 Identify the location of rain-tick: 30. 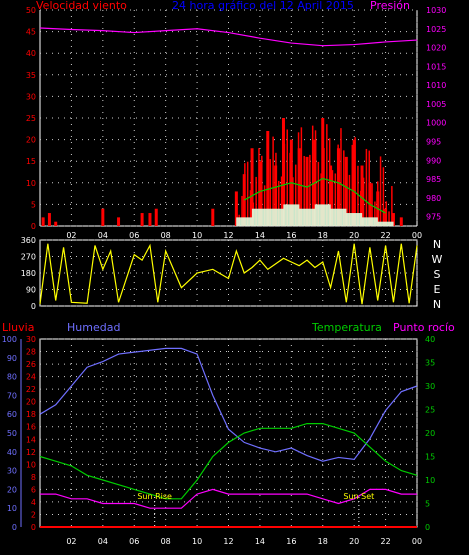
(31, 339).